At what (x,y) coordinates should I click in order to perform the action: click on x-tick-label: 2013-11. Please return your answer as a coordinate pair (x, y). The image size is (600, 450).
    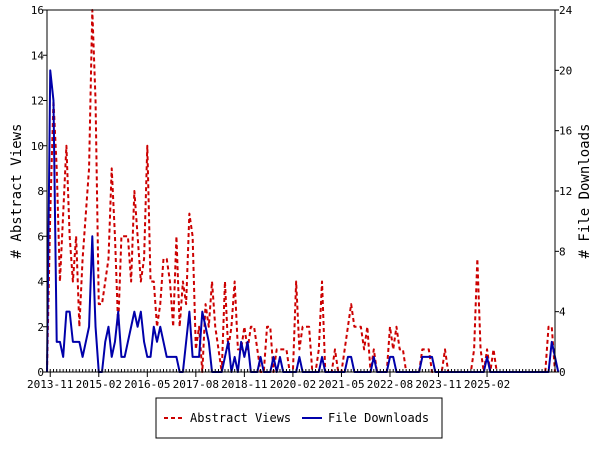
    Looking at the image, I should click on (50, 384).